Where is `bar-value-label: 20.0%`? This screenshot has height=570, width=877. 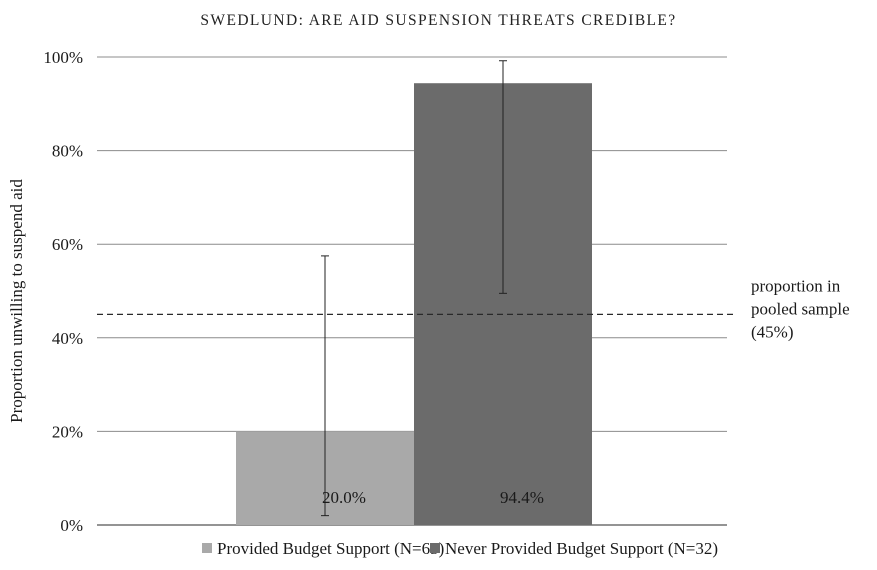 bar-value-label: 20.0% is located at coordinates (344, 497).